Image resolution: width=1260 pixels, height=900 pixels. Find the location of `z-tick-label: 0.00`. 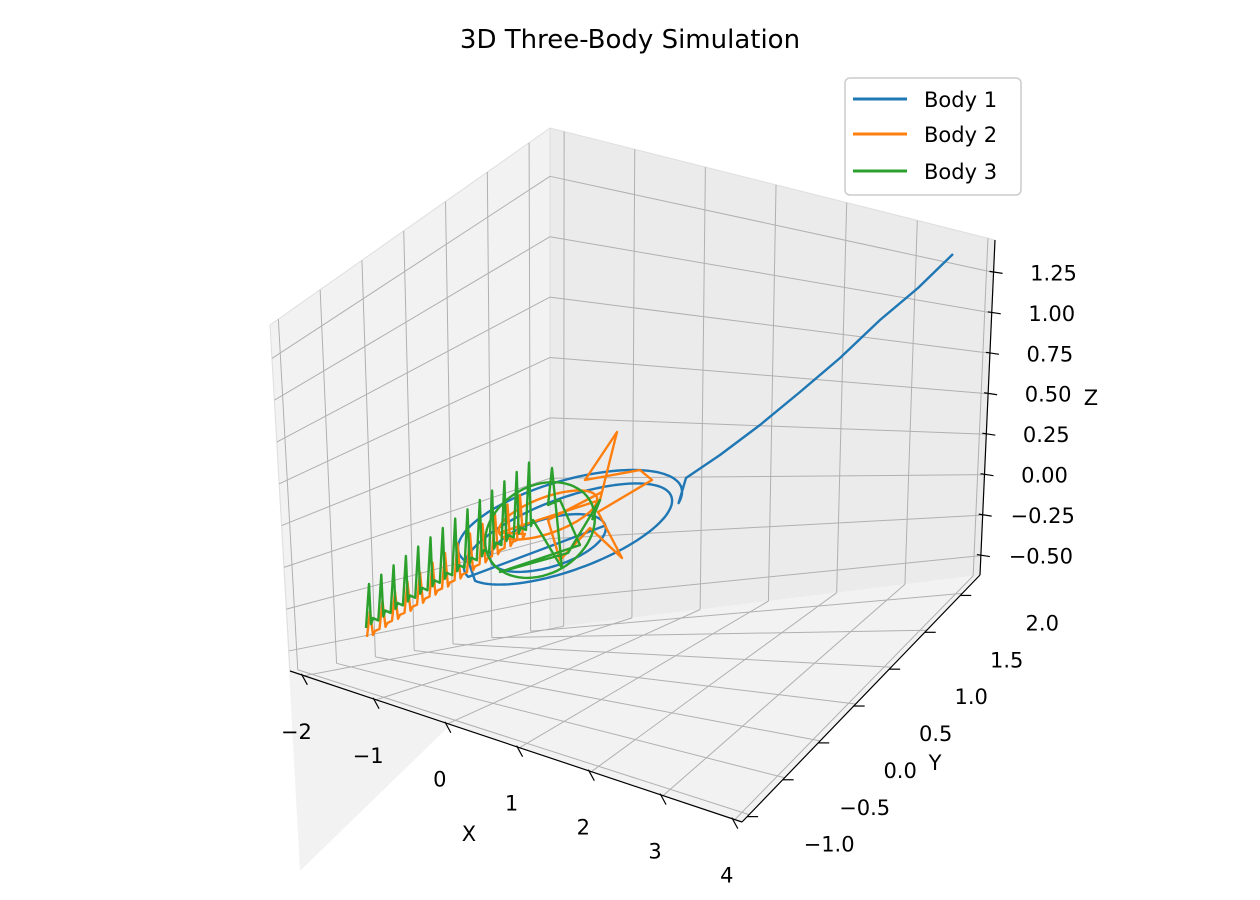

z-tick-label: 0.00 is located at coordinates (1044, 476).